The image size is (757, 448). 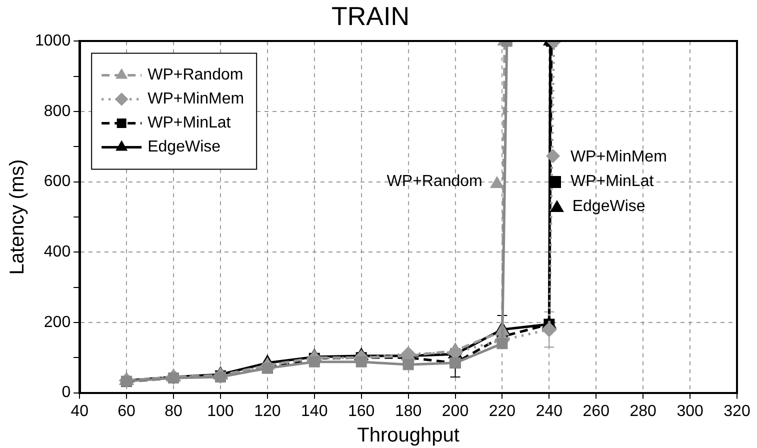 I want to click on x-tick-label: 100, so click(x=220, y=411).